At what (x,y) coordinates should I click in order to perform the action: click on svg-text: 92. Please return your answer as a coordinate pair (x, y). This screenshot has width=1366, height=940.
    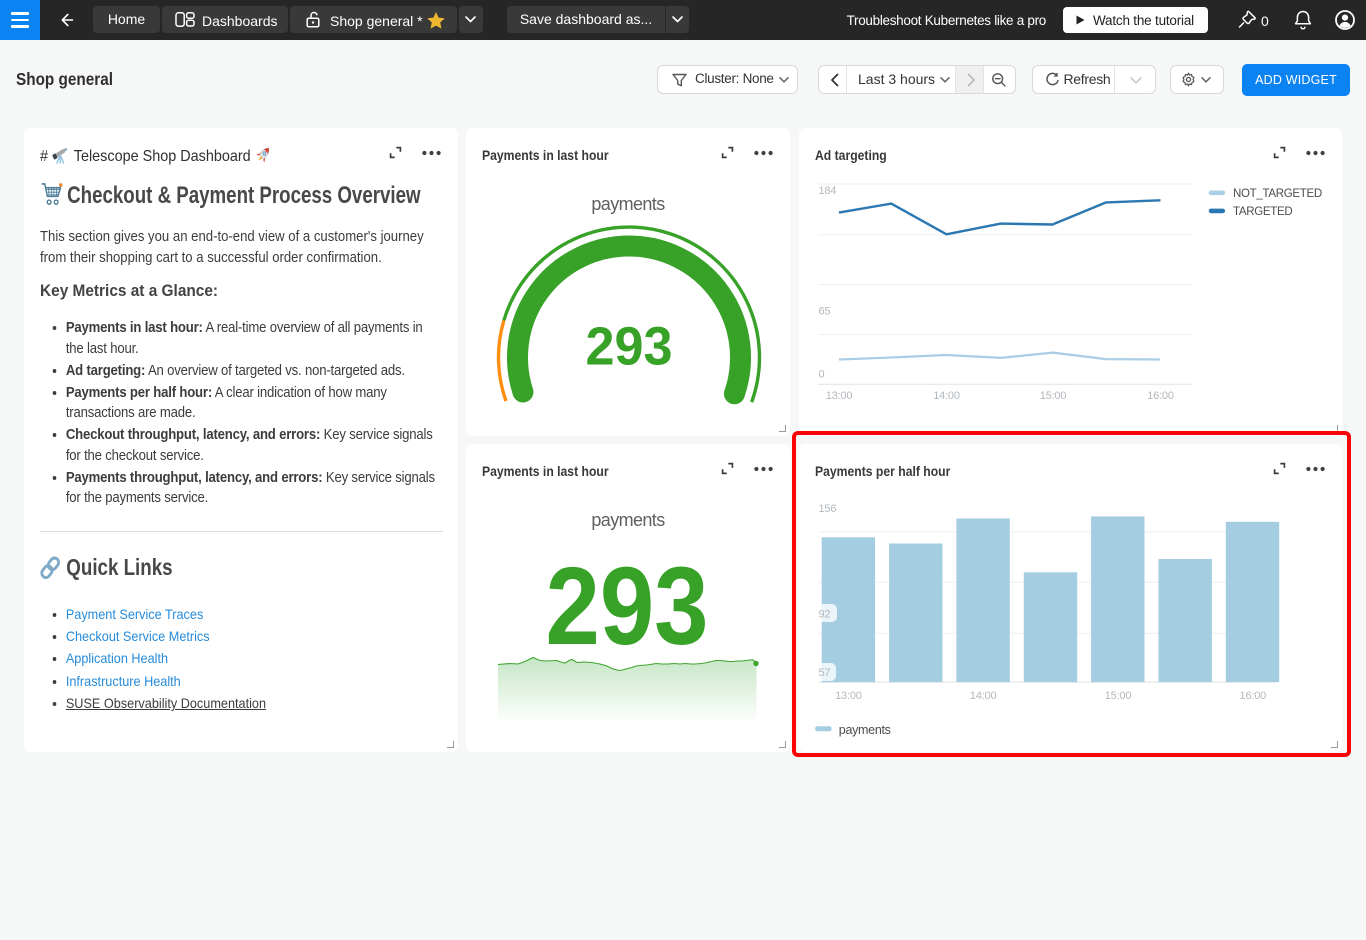
    Looking at the image, I should click on (825, 615).